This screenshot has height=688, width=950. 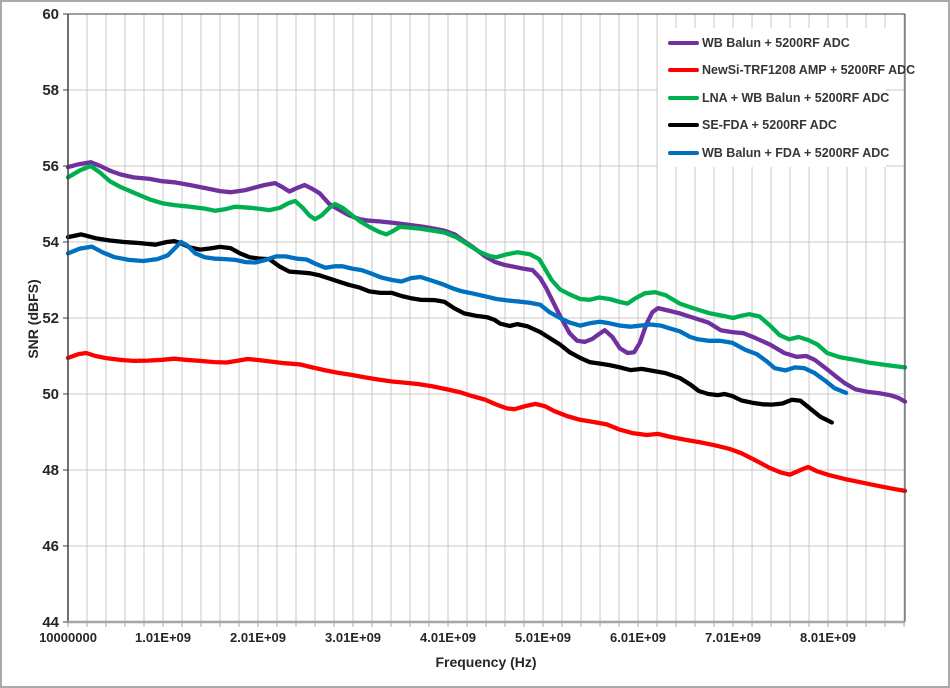 What do you see at coordinates (448, 637) in the screenshot?
I see `x-tick-label: 4.01E+09` at bounding box center [448, 637].